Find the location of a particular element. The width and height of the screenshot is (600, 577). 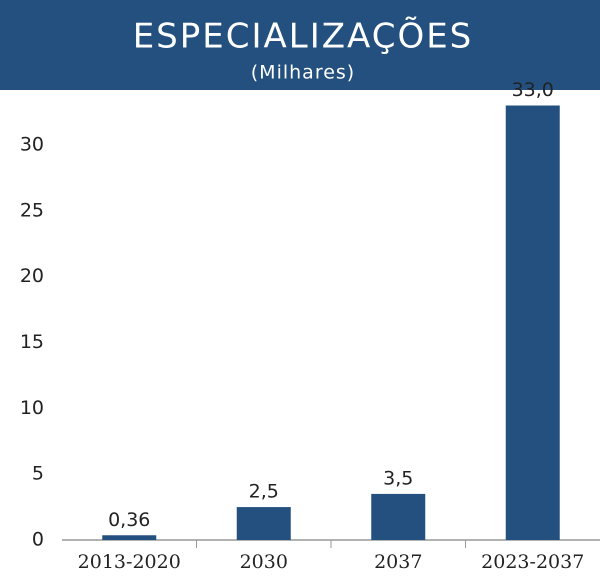

value-label: 3,5 is located at coordinates (398, 478).